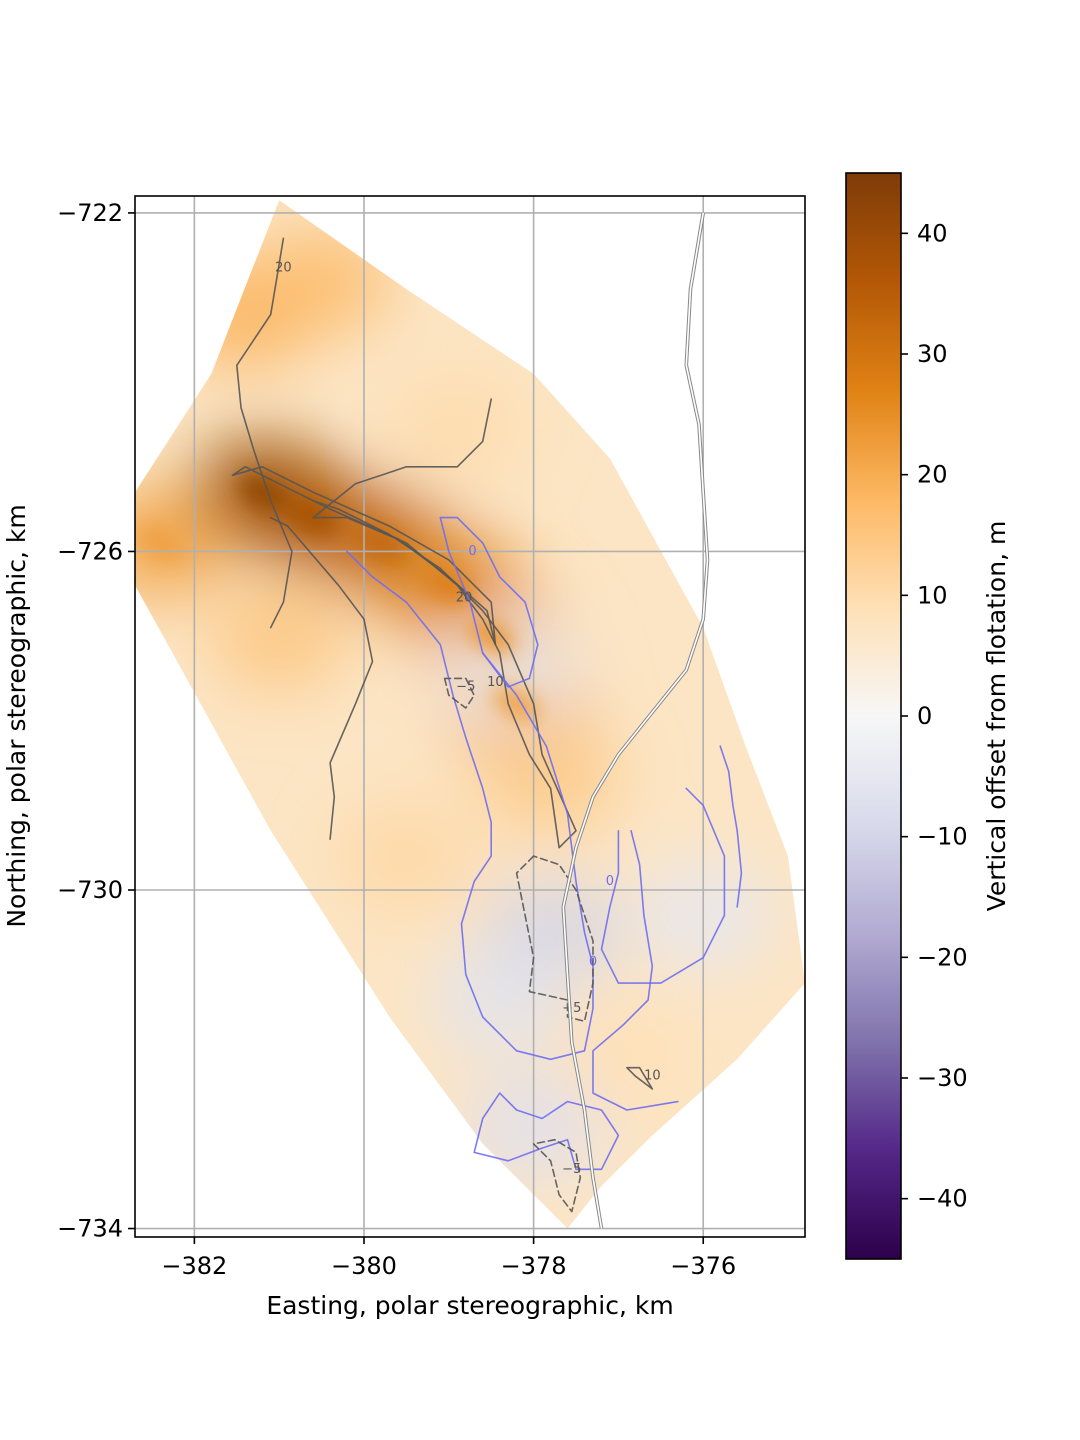 The width and height of the screenshot is (1080, 1440). I want to click on x-tick-label: −376, so click(703, 1266).